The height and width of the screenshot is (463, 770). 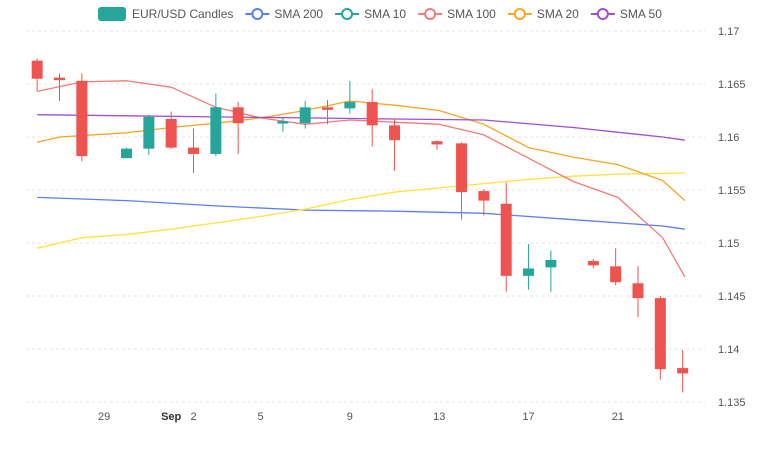 What do you see at coordinates (732, 403) in the screenshot?
I see `y-tick-label: 1.135` at bounding box center [732, 403].